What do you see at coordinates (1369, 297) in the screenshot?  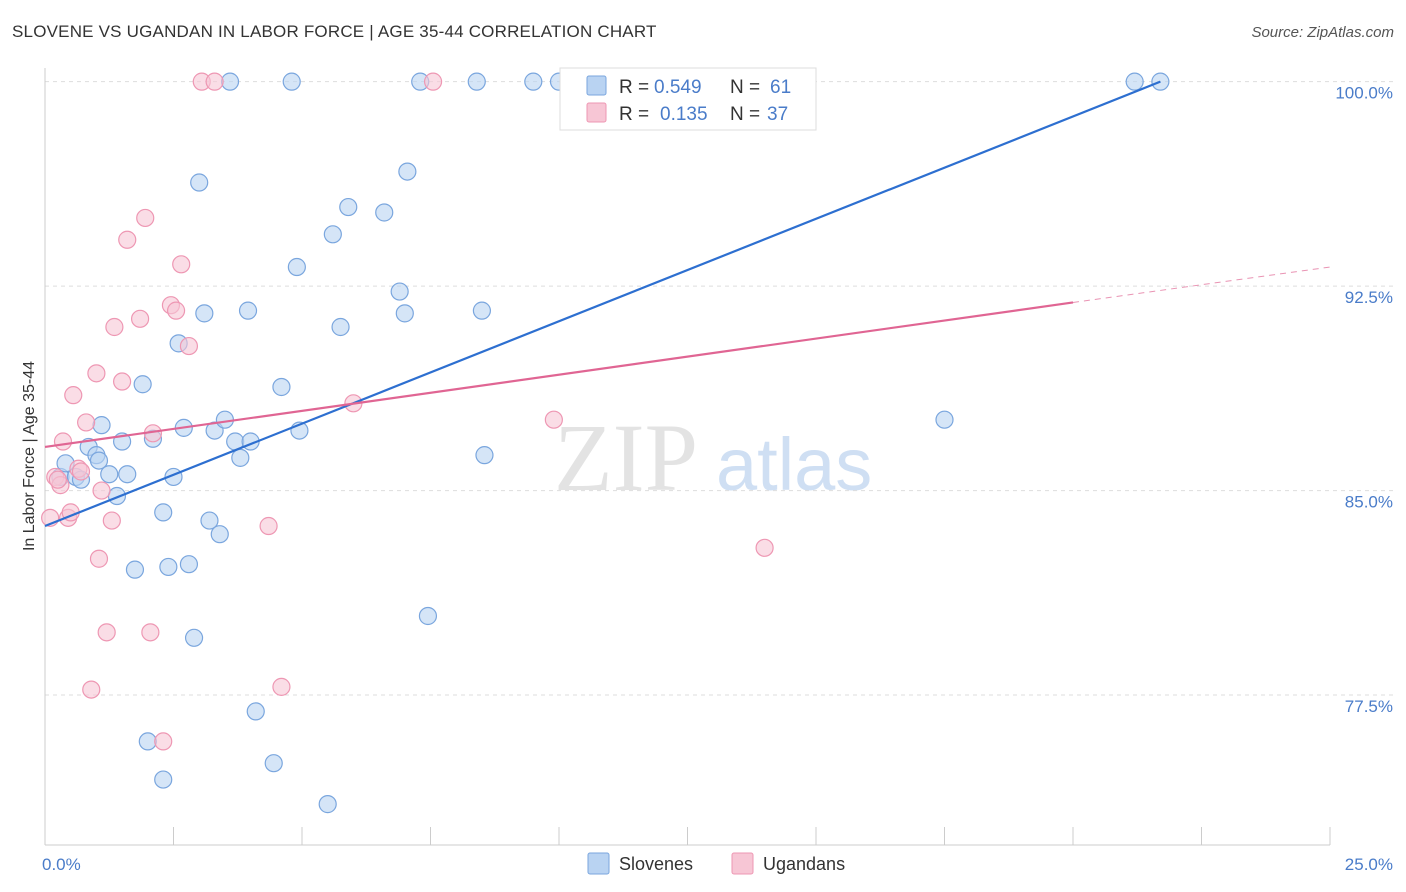 I see `y-tick-label: 92.5%` at bounding box center [1369, 297].